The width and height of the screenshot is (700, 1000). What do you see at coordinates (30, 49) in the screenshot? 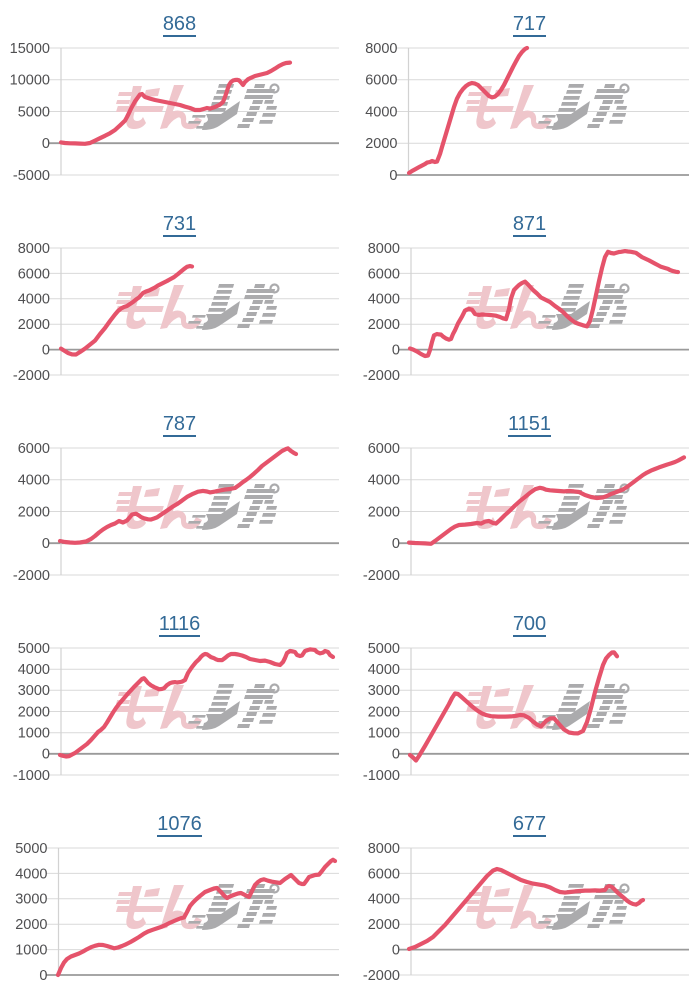
I see `svg-text: 15000` at bounding box center [30, 49].